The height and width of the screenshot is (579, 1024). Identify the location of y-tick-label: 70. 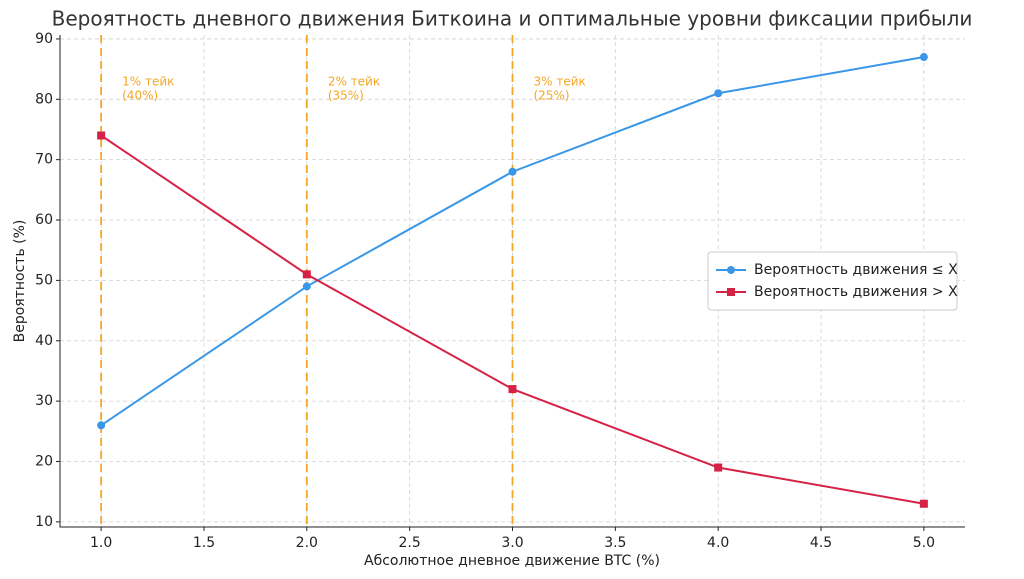
(44, 160).